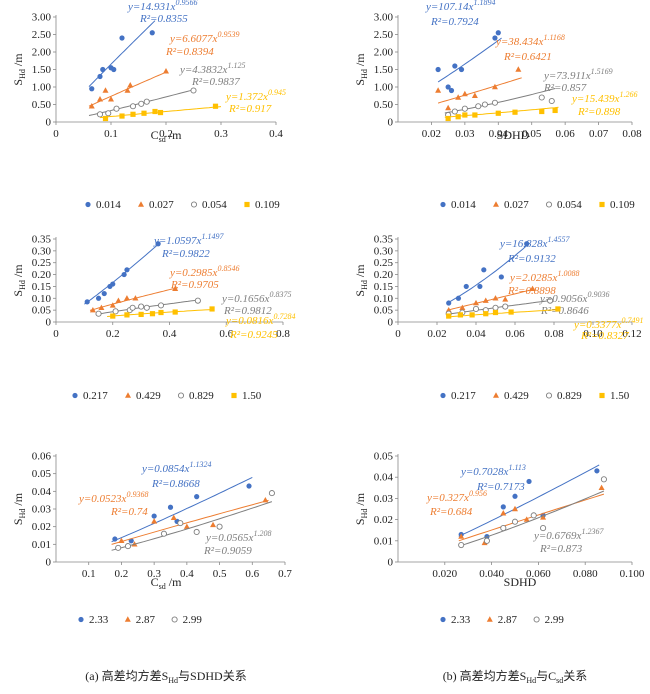 This screenshot has height=694, width=650. Describe the element at coordinates (578, 74) in the screenshot. I see `equation-label: y=73.911x1.5169​` at that location.